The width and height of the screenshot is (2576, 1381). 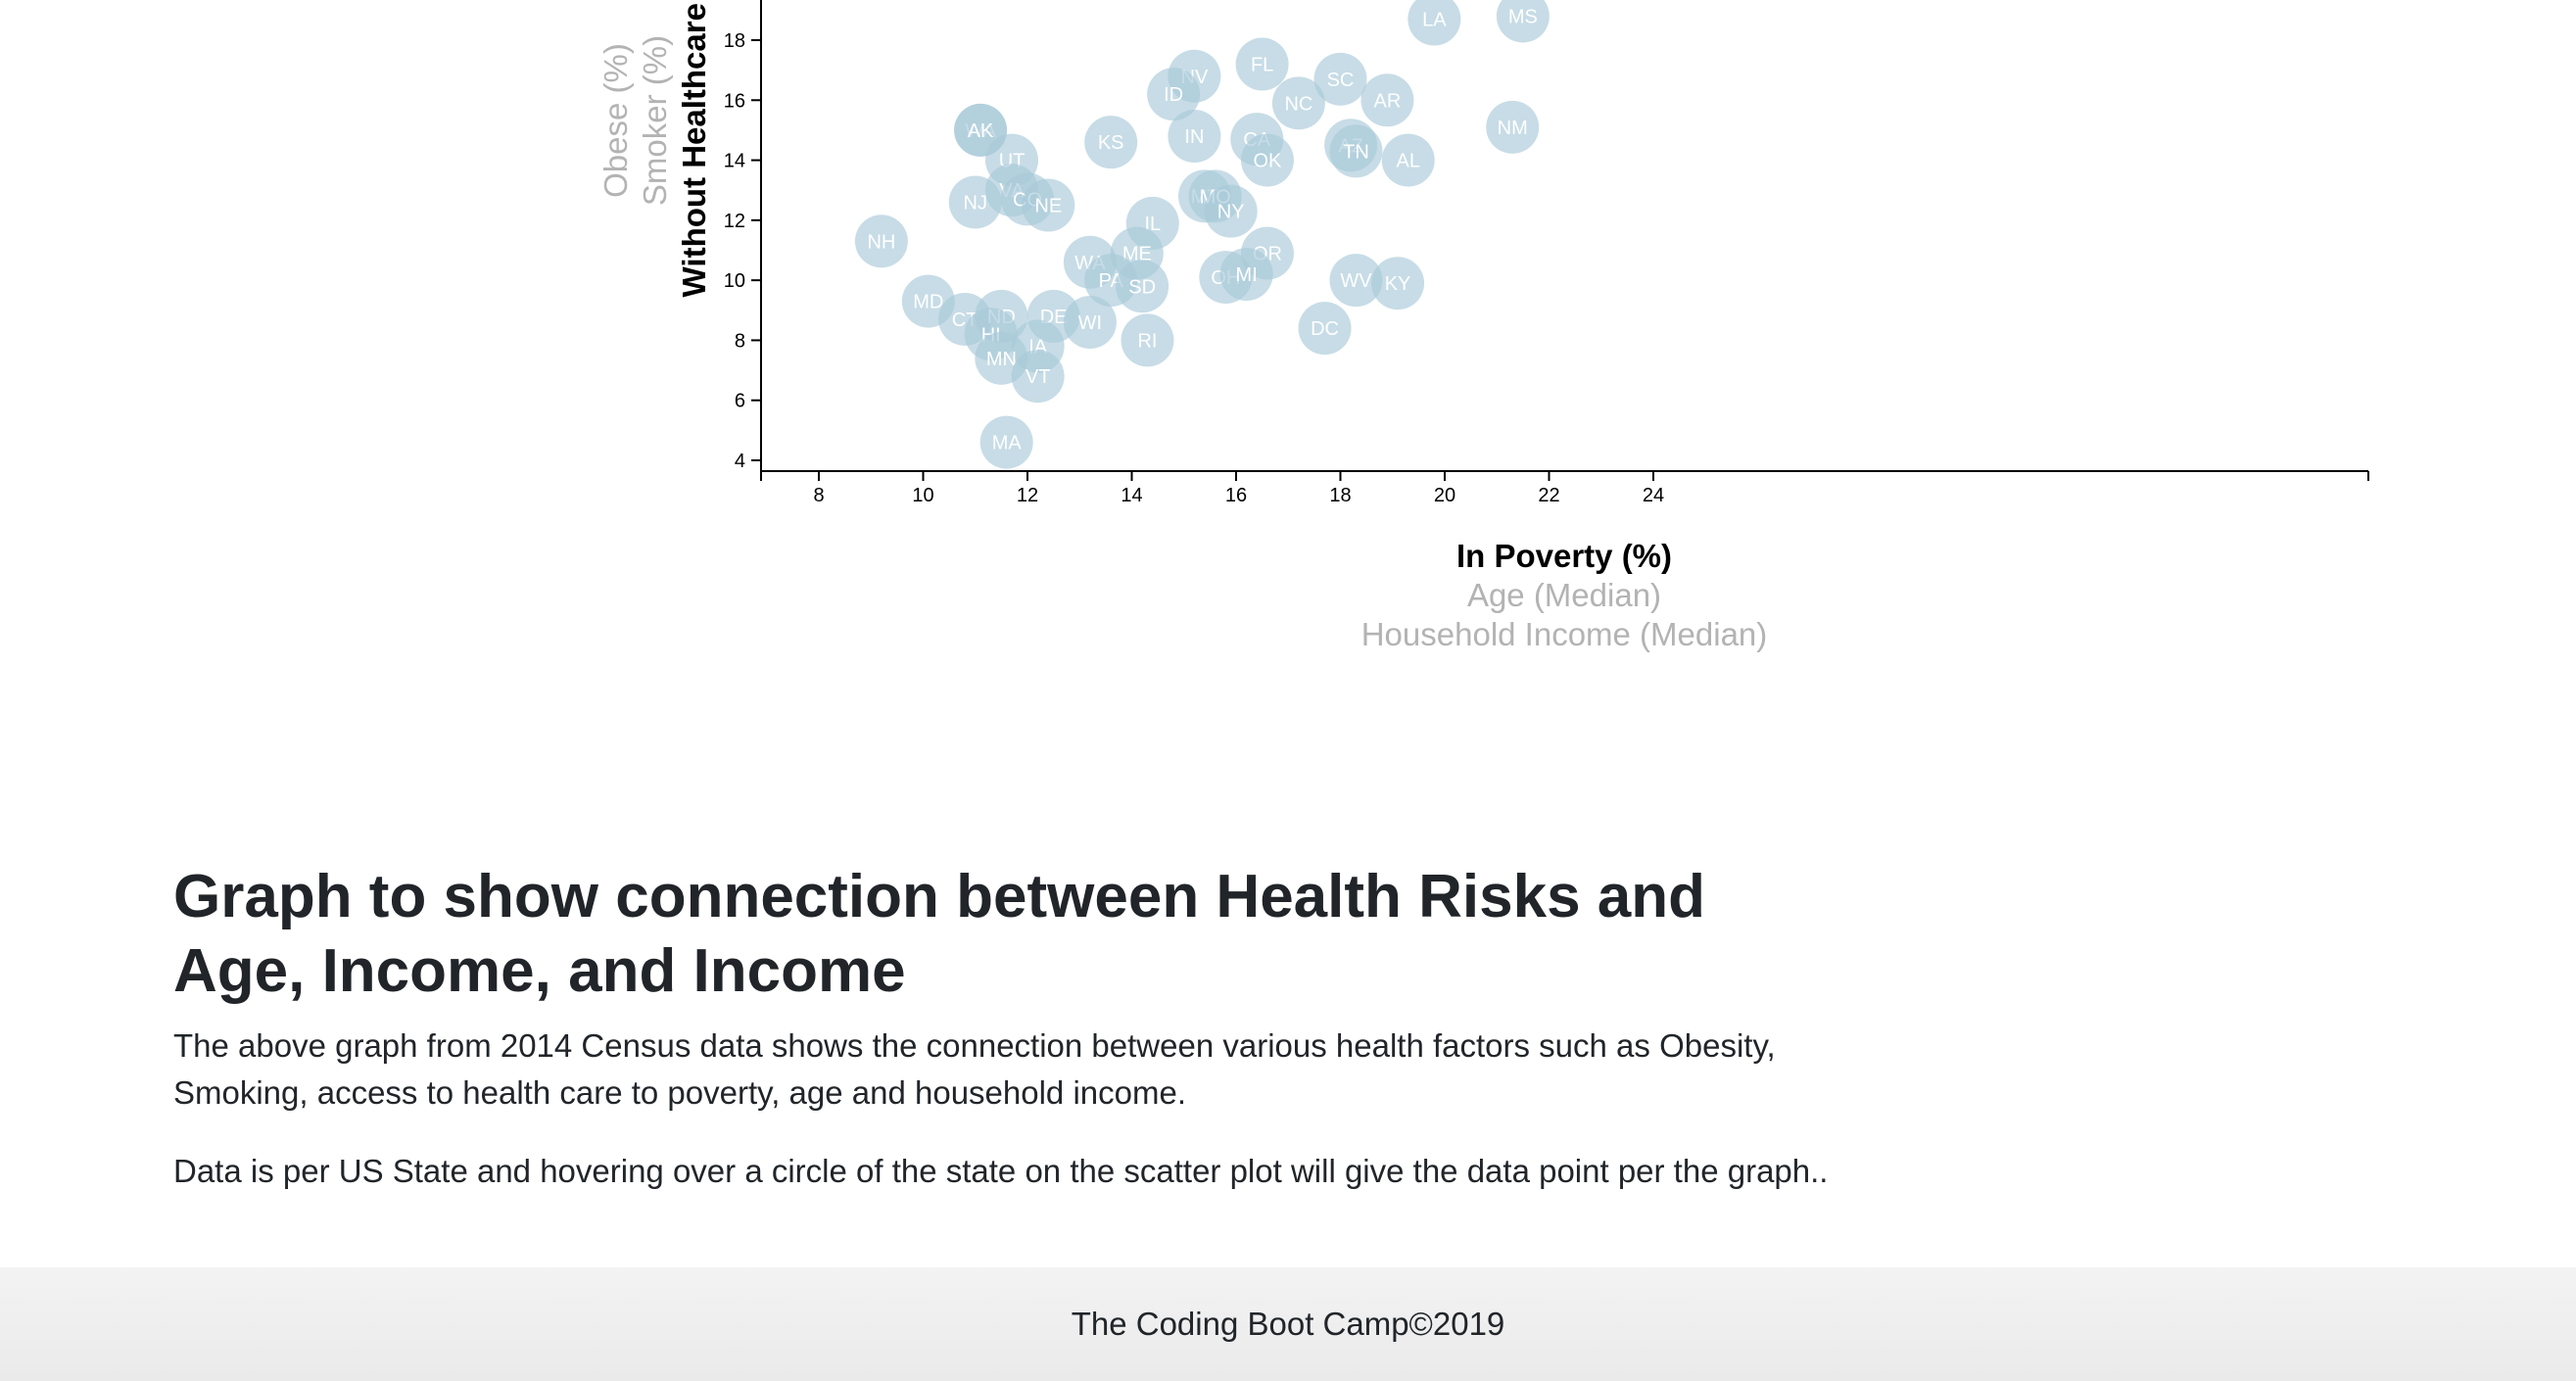 I want to click on state-label: WV, so click(x=1356, y=281).